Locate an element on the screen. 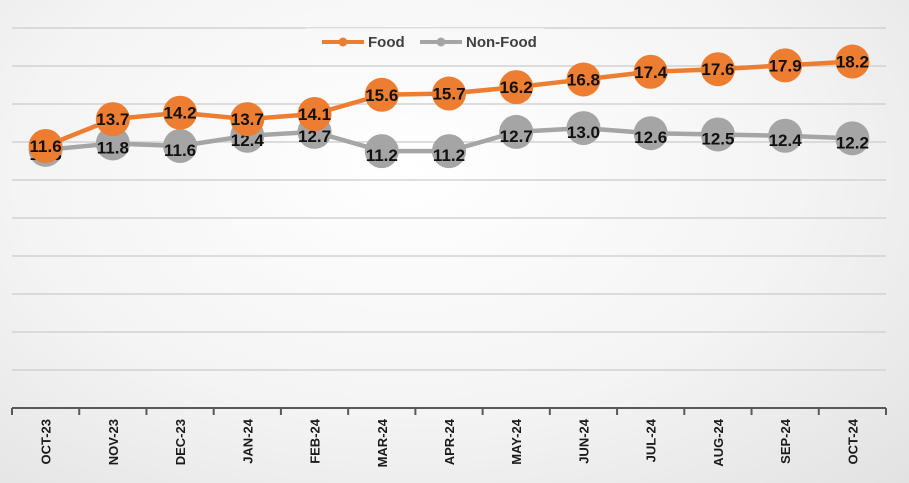 The image size is (909, 483). x-tick-label: JUL-24 is located at coordinates (651, 440).